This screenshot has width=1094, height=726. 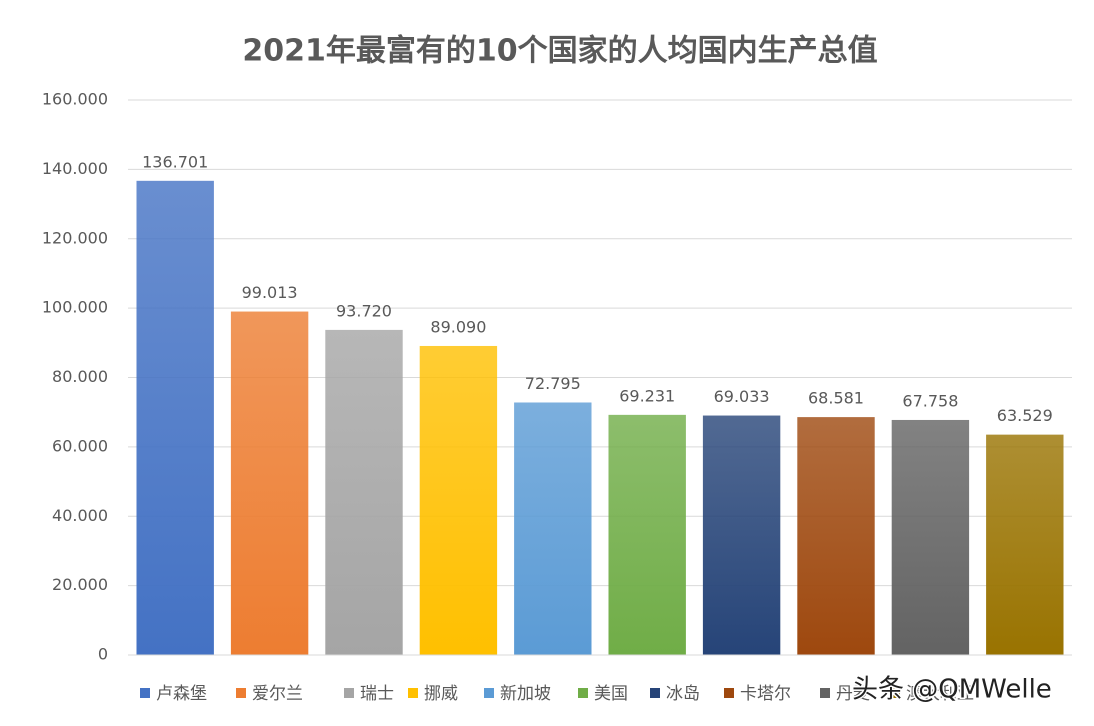 What do you see at coordinates (940, 694) in the screenshot?
I see `legend-label: 澳大利亚` at bounding box center [940, 694].